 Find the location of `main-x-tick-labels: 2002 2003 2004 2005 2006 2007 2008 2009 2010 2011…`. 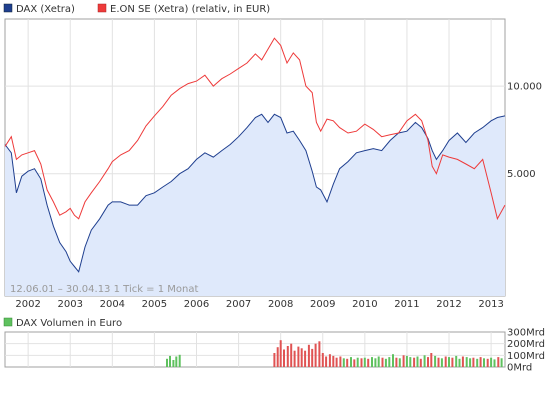

main-x-tick-labels: 2002 2003 2004 2005 2006 2007 2008 2009 2010 2011… is located at coordinates (259, 304).